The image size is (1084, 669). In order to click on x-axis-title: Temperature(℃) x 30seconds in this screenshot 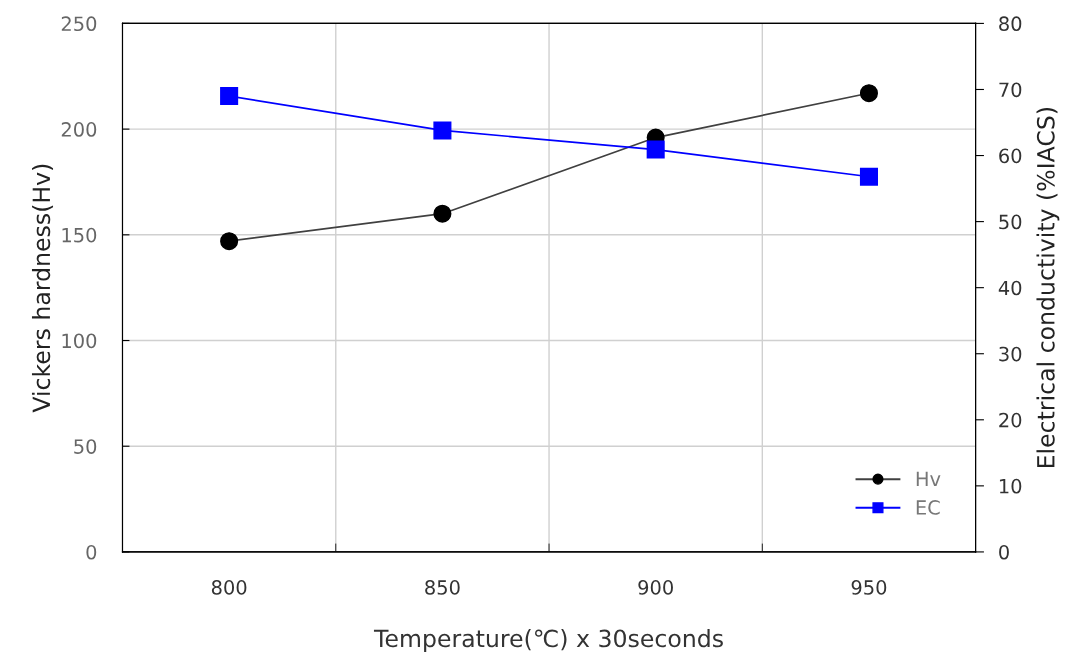, I will do `click(548, 640)`.